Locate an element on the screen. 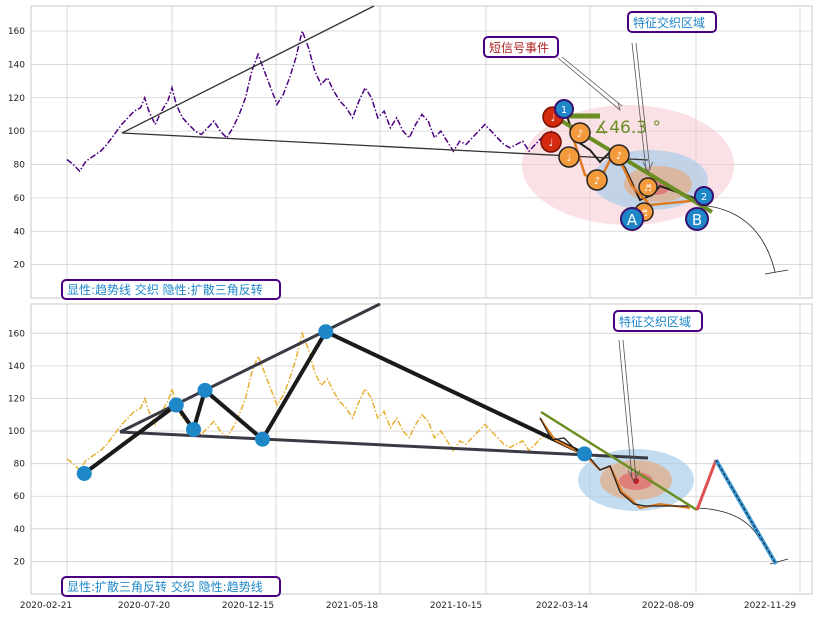 Image resolution: width=819 pixels, height=617 pixels. x-tick-label: 2021-05-18 is located at coordinates (352, 606).